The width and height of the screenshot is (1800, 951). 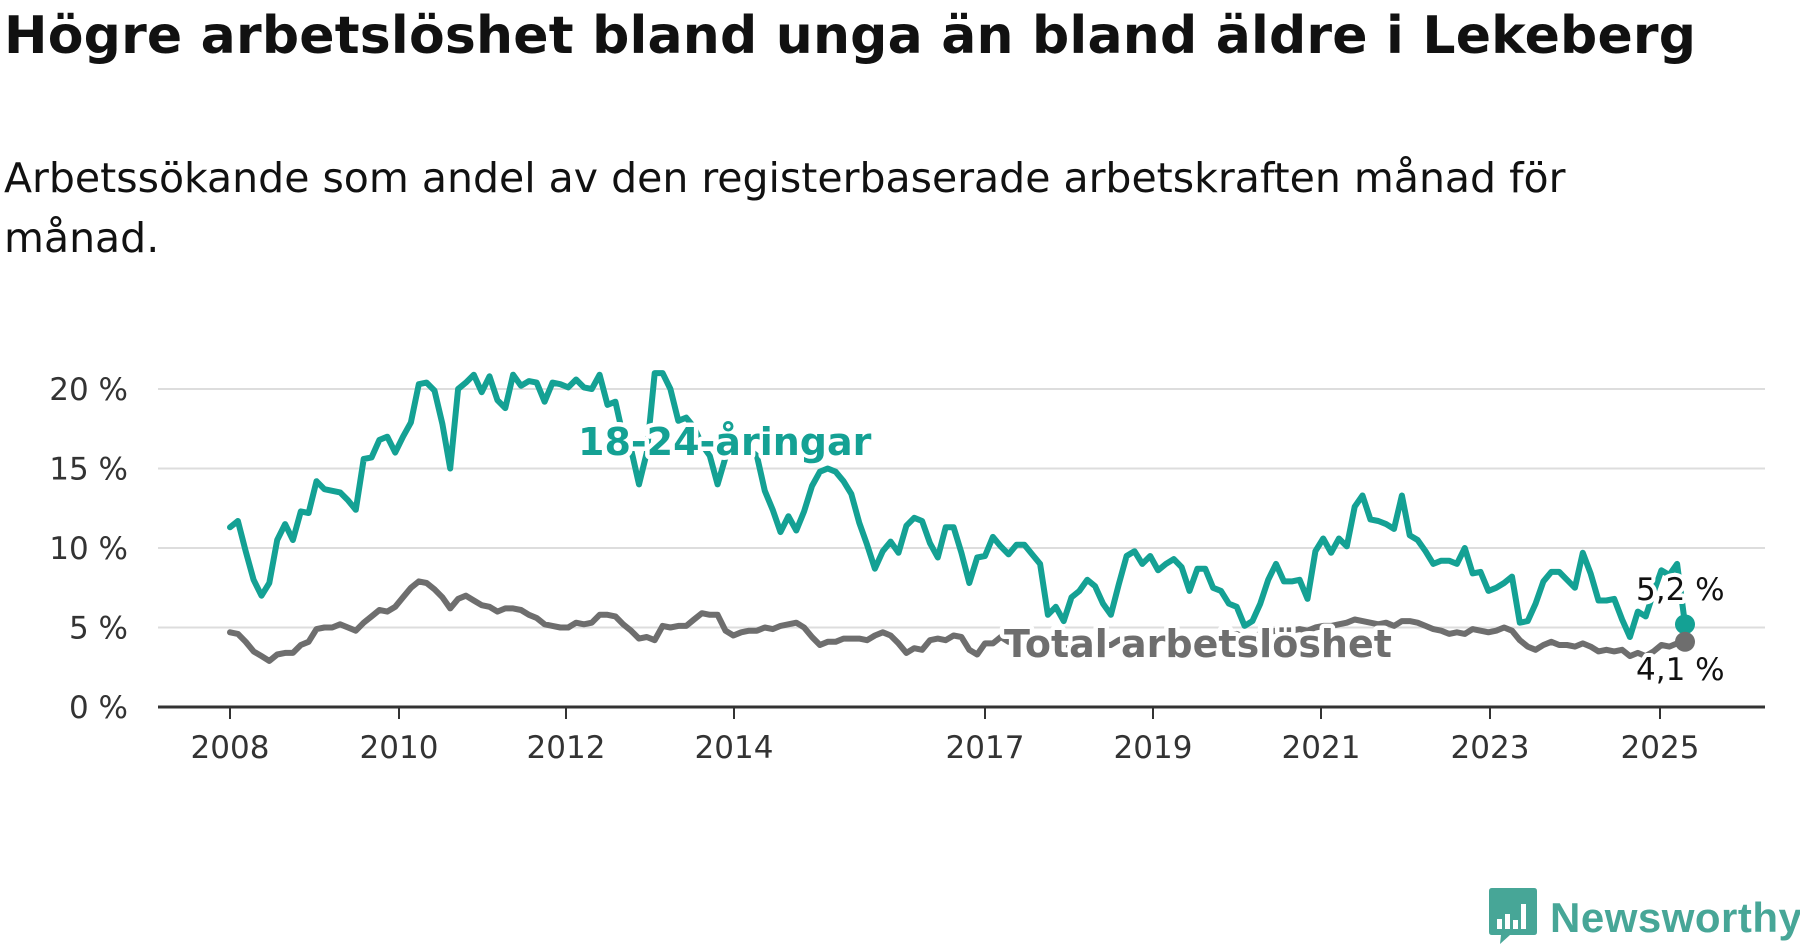 I want to click on x-tick-label: 2025, so click(x=1660, y=748).